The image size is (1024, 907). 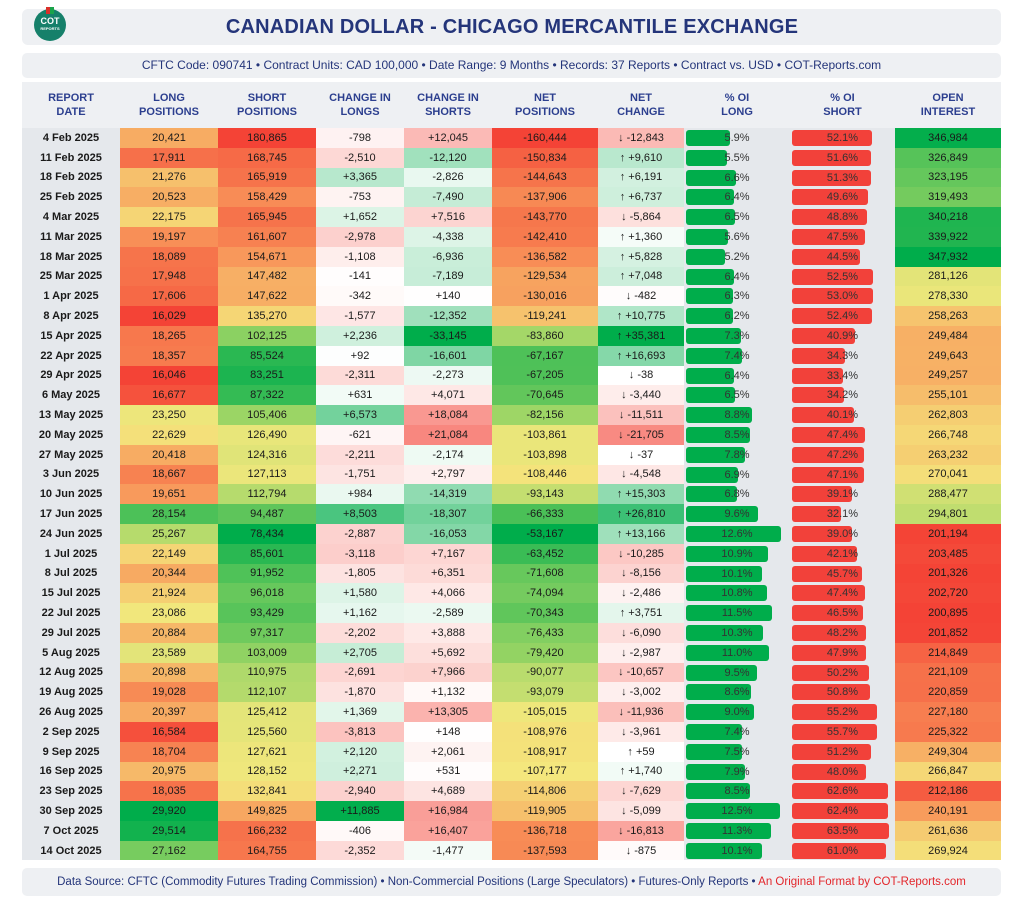 I want to click on pct-oi-short-cell: 45.7%, so click(x=842, y=573).